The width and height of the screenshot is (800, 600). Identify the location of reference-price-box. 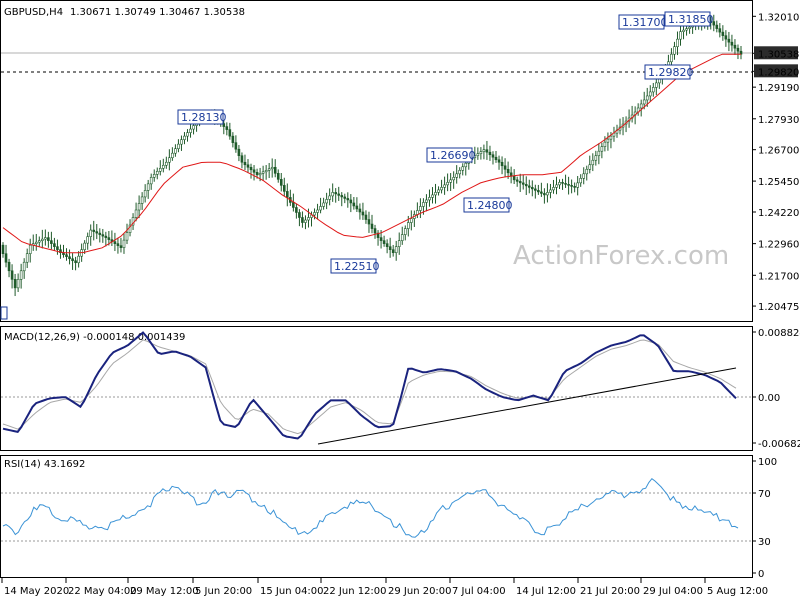
(776, 71).